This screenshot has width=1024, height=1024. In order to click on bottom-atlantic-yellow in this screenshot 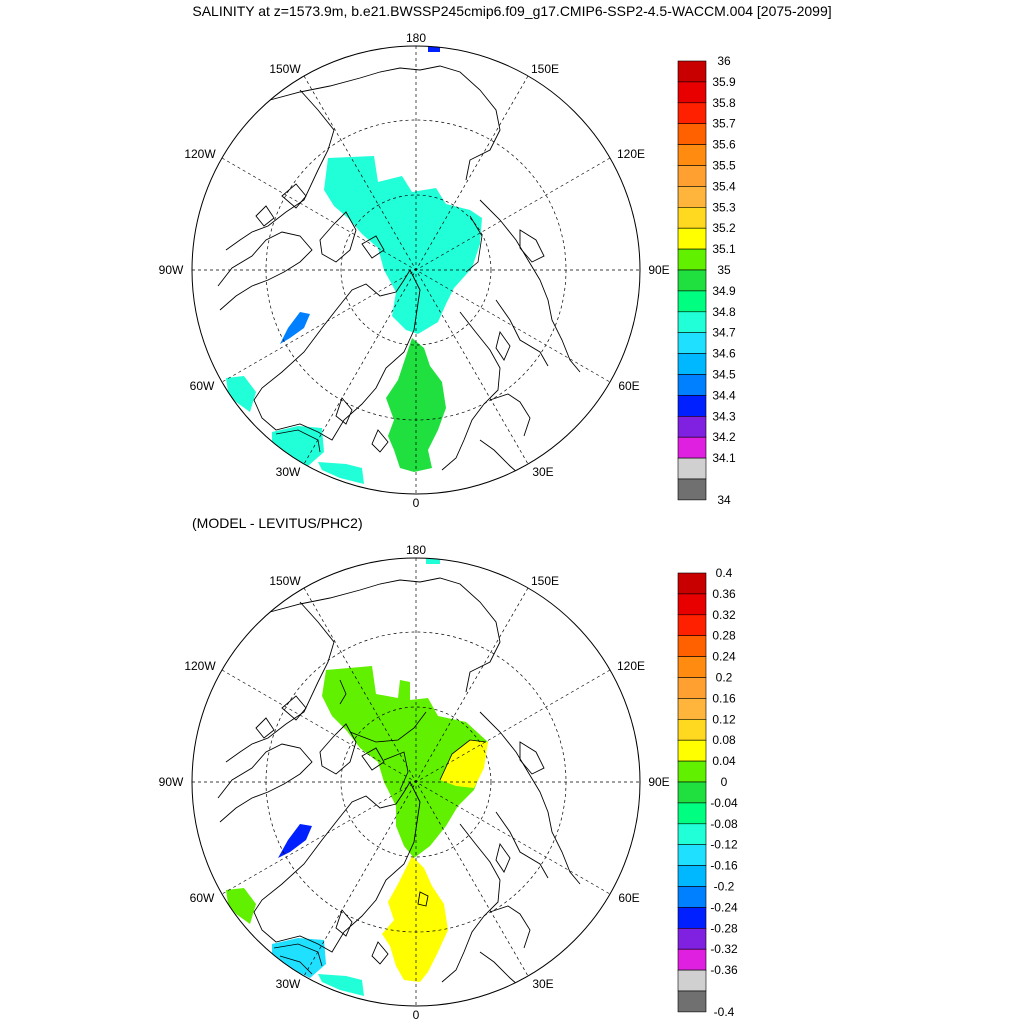, I will do `click(415, 919)`.